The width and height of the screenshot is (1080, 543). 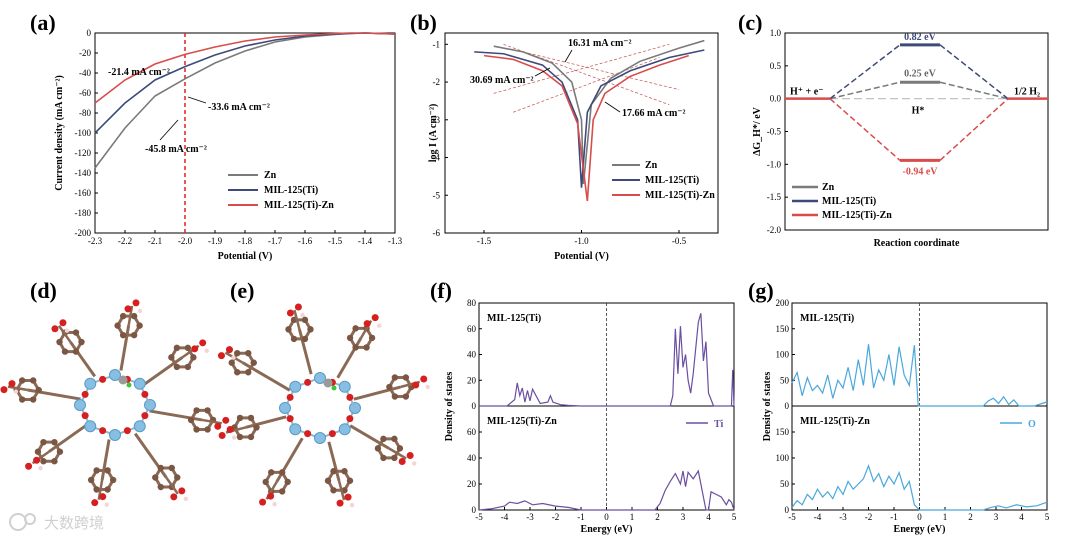 What do you see at coordinates (919, 487) in the screenshot?
I see `chart-g-lower-series-line` at bounding box center [919, 487].